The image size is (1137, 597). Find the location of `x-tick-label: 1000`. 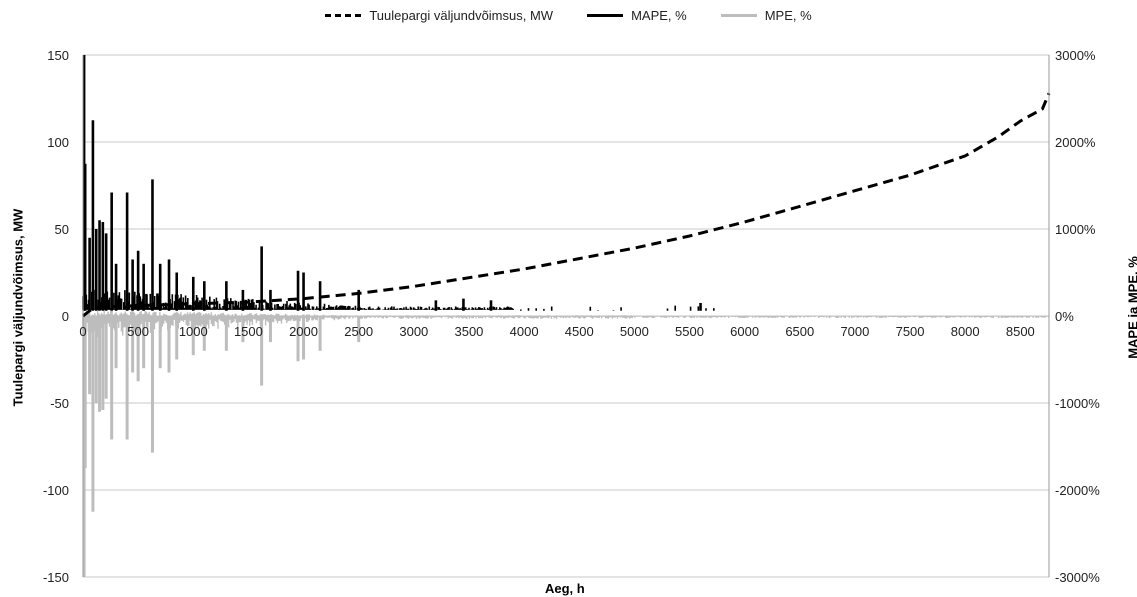

x-tick-label: 1000 is located at coordinates (193, 331).